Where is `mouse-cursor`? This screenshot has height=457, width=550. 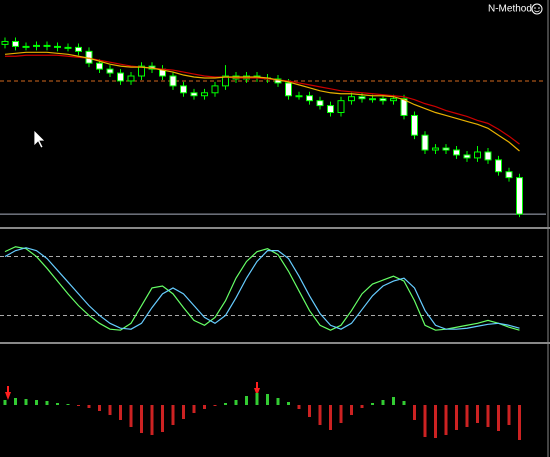
mouse-cursor is located at coordinates (39, 139).